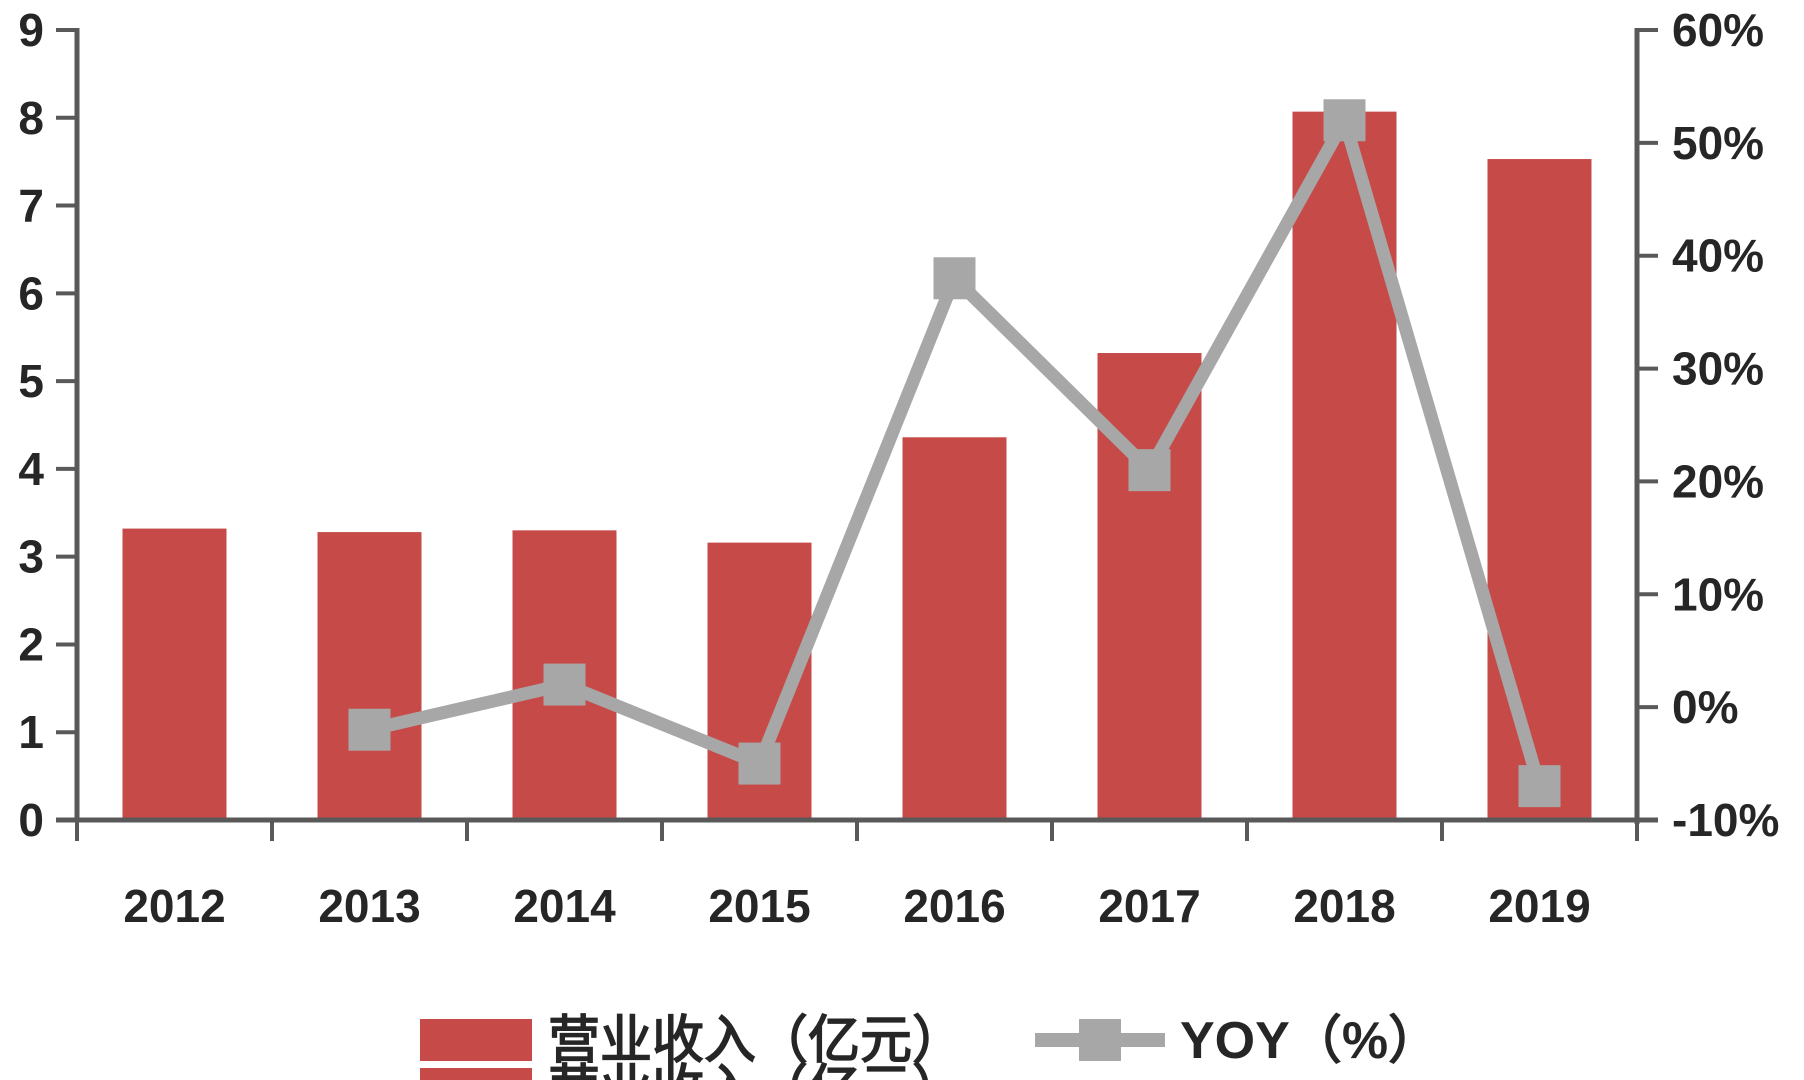 The image size is (1804, 1080). What do you see at coordinates (31, 469) in the screenshot?
I see `left-axis-tick-label: 4` at bounding box center [31, 469].